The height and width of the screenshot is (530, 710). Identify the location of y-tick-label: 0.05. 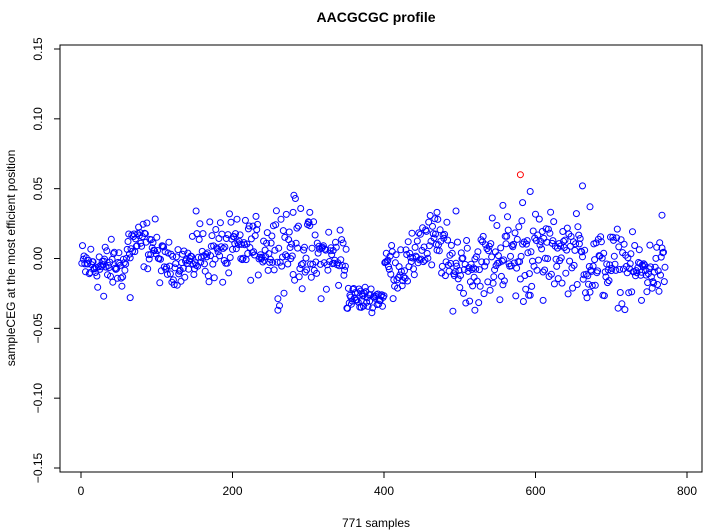
(38, 189).